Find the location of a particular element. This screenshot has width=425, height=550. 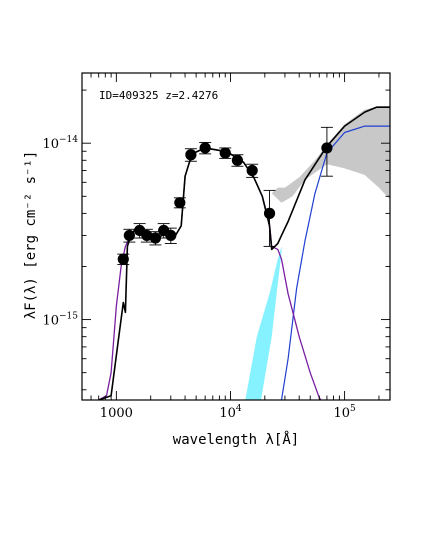

x-tick-label: 104 is located at coordinates (230, 412).